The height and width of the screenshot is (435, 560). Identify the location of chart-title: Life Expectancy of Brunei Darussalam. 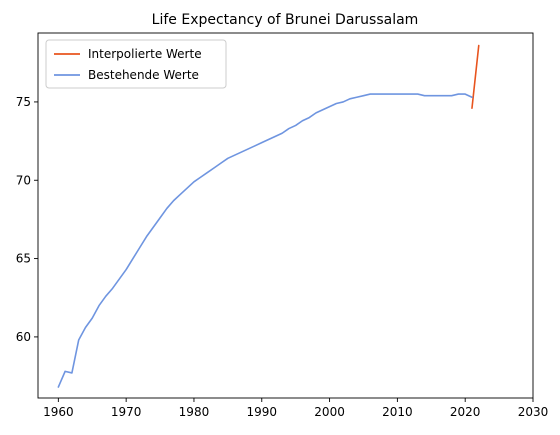
(285, 20).